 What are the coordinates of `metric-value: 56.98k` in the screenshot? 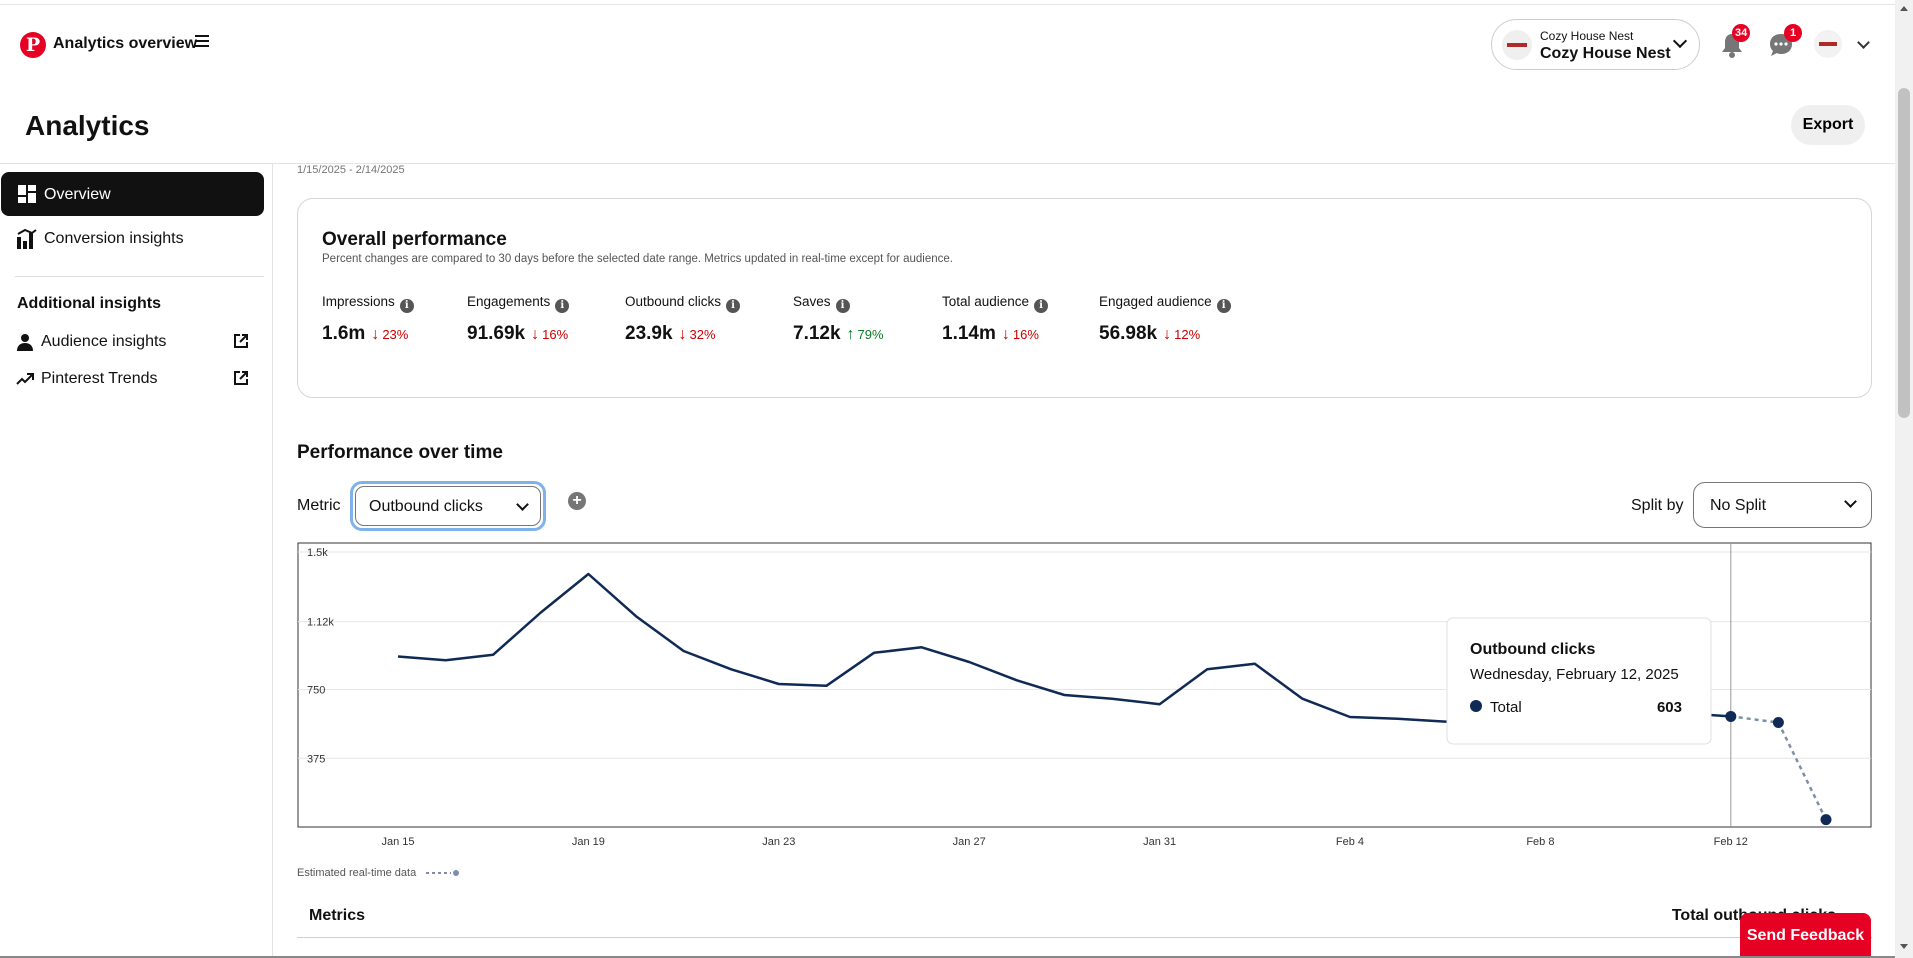 It's located at (1128, 333).